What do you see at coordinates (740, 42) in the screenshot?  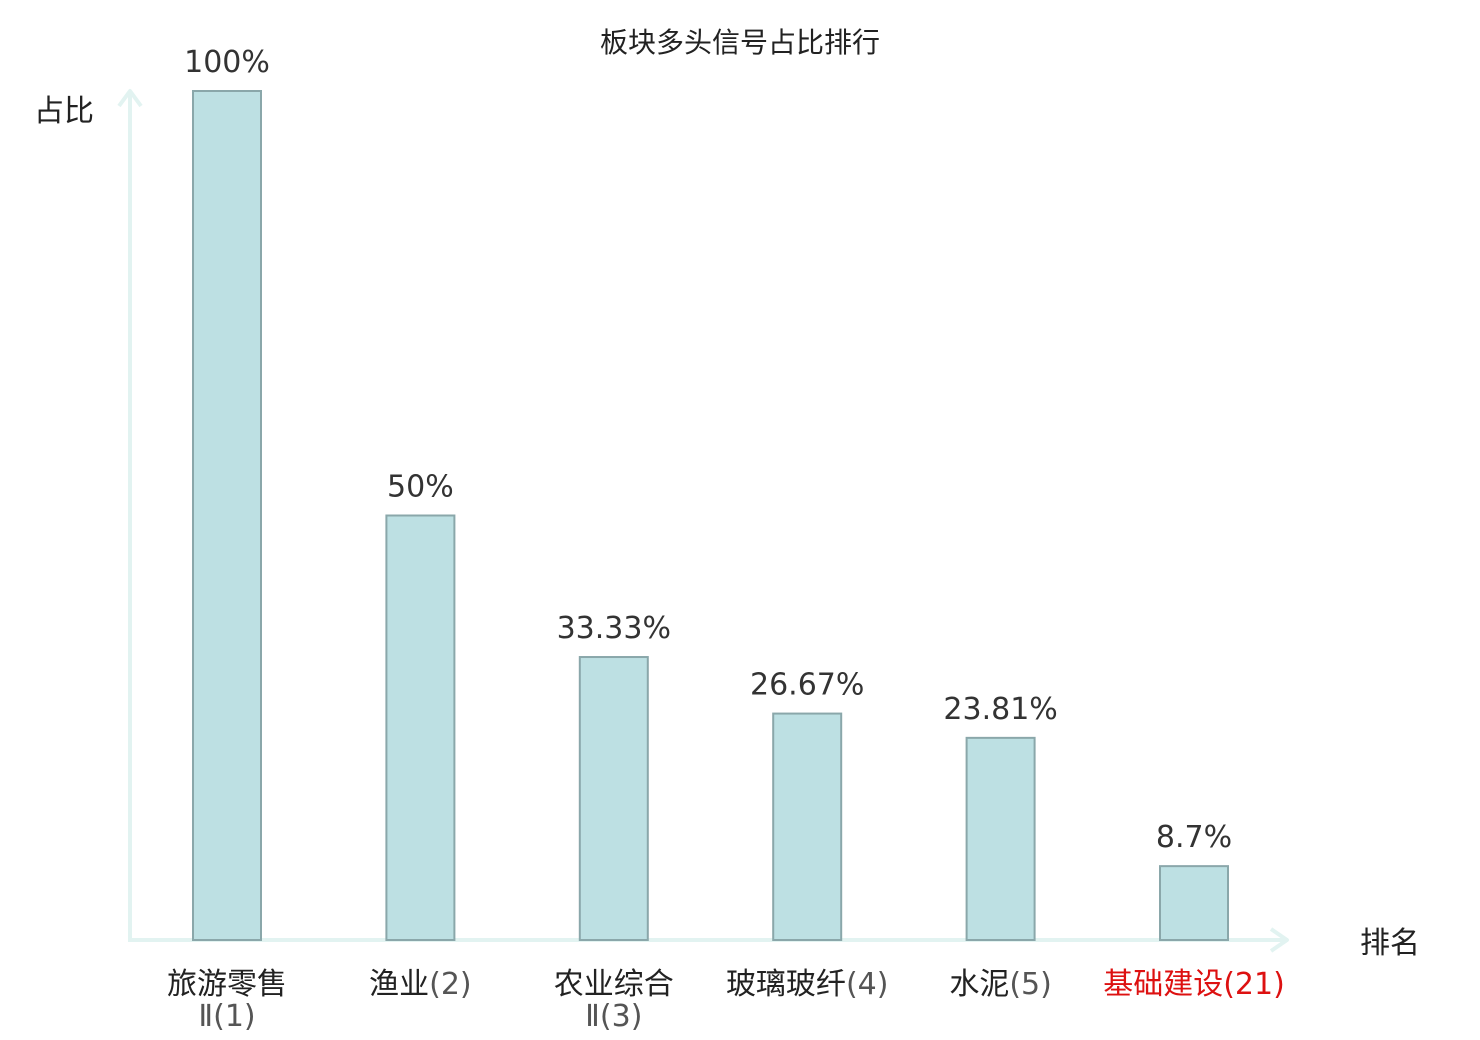 I see `chart-title: 板块多头信号占比排行` at bounding box center [740, 42].